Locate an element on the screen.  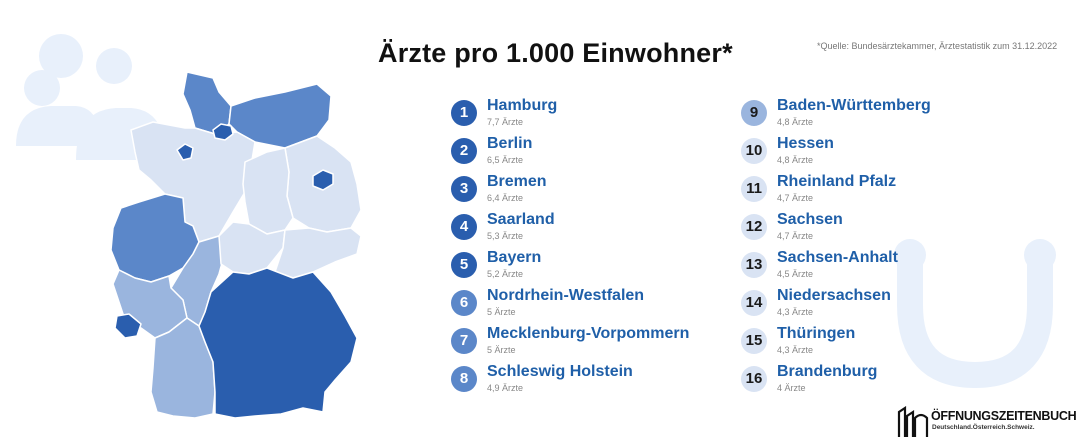
rank-number: 13 is located at coordinates (754, 265).